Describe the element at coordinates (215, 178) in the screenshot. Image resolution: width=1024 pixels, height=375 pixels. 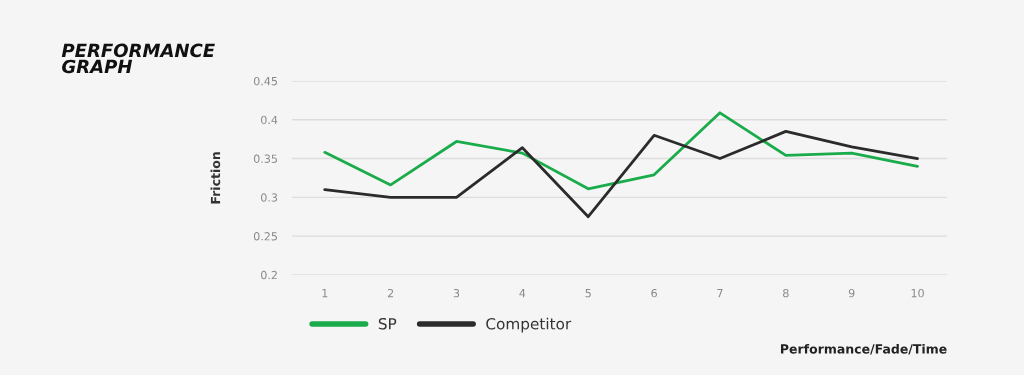
I see `y-axis-title: Friction` at that location.